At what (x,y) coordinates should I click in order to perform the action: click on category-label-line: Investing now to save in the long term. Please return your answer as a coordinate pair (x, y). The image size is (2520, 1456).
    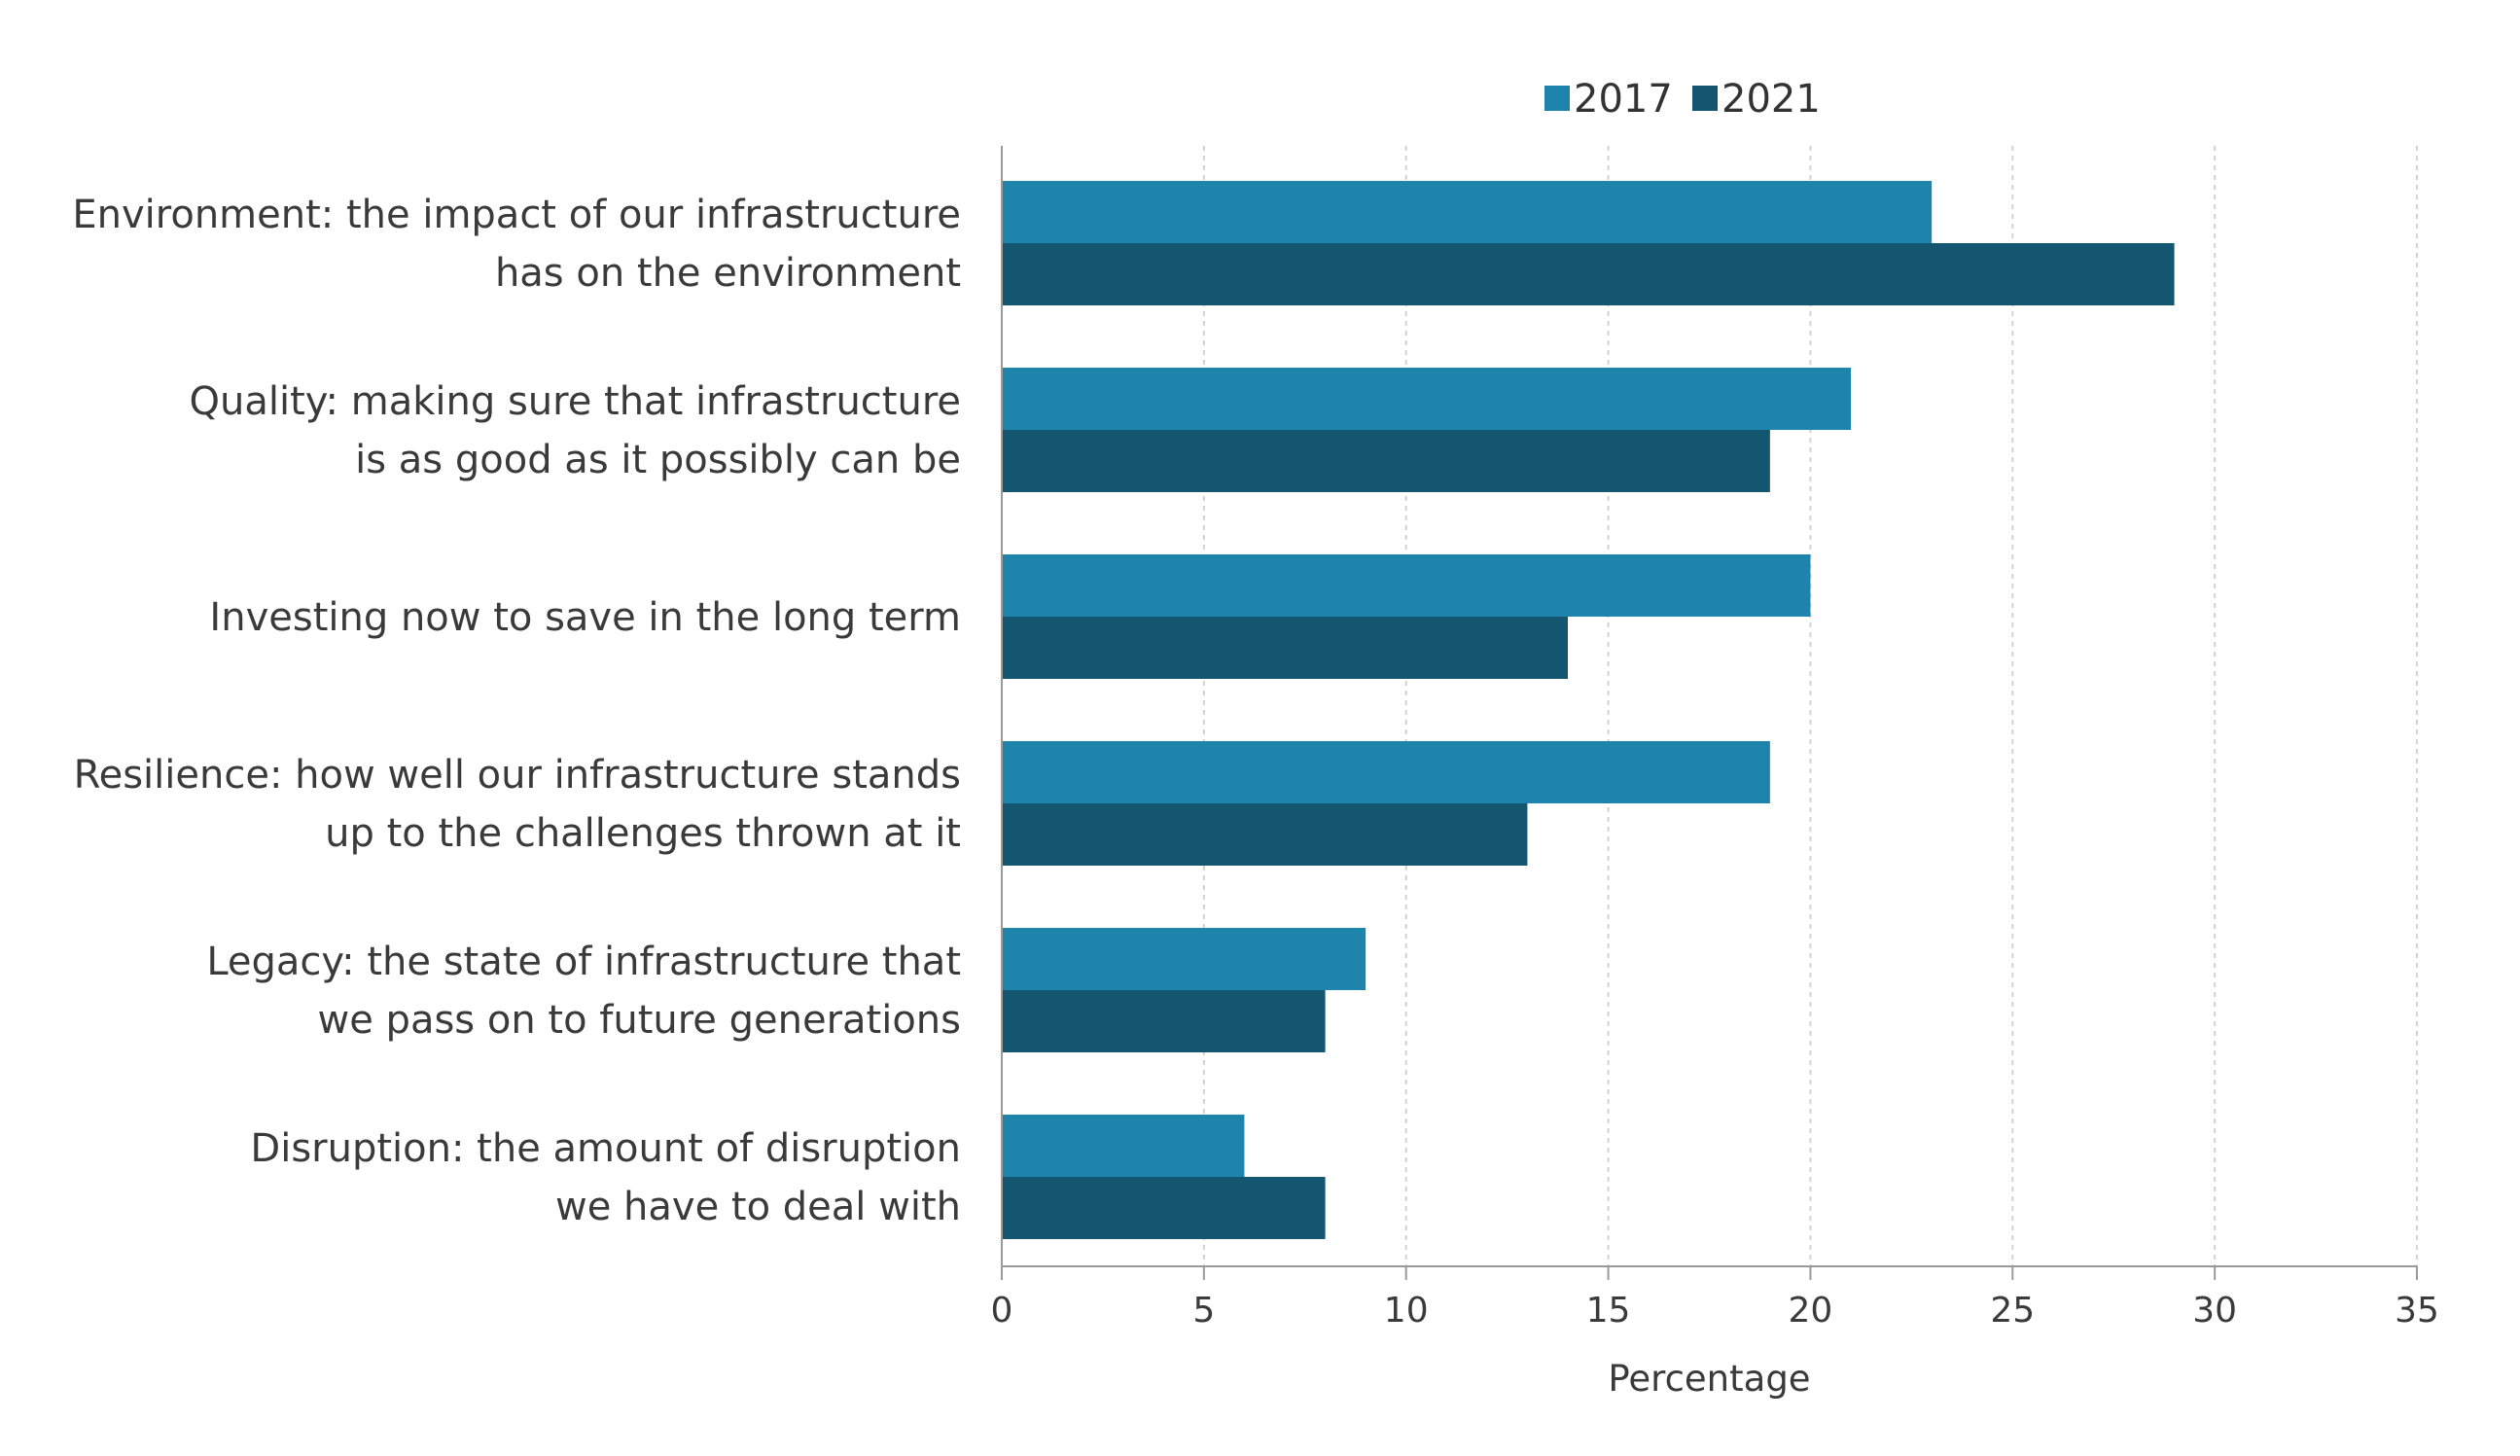
    Looking at the image, I should click on (585, 617).